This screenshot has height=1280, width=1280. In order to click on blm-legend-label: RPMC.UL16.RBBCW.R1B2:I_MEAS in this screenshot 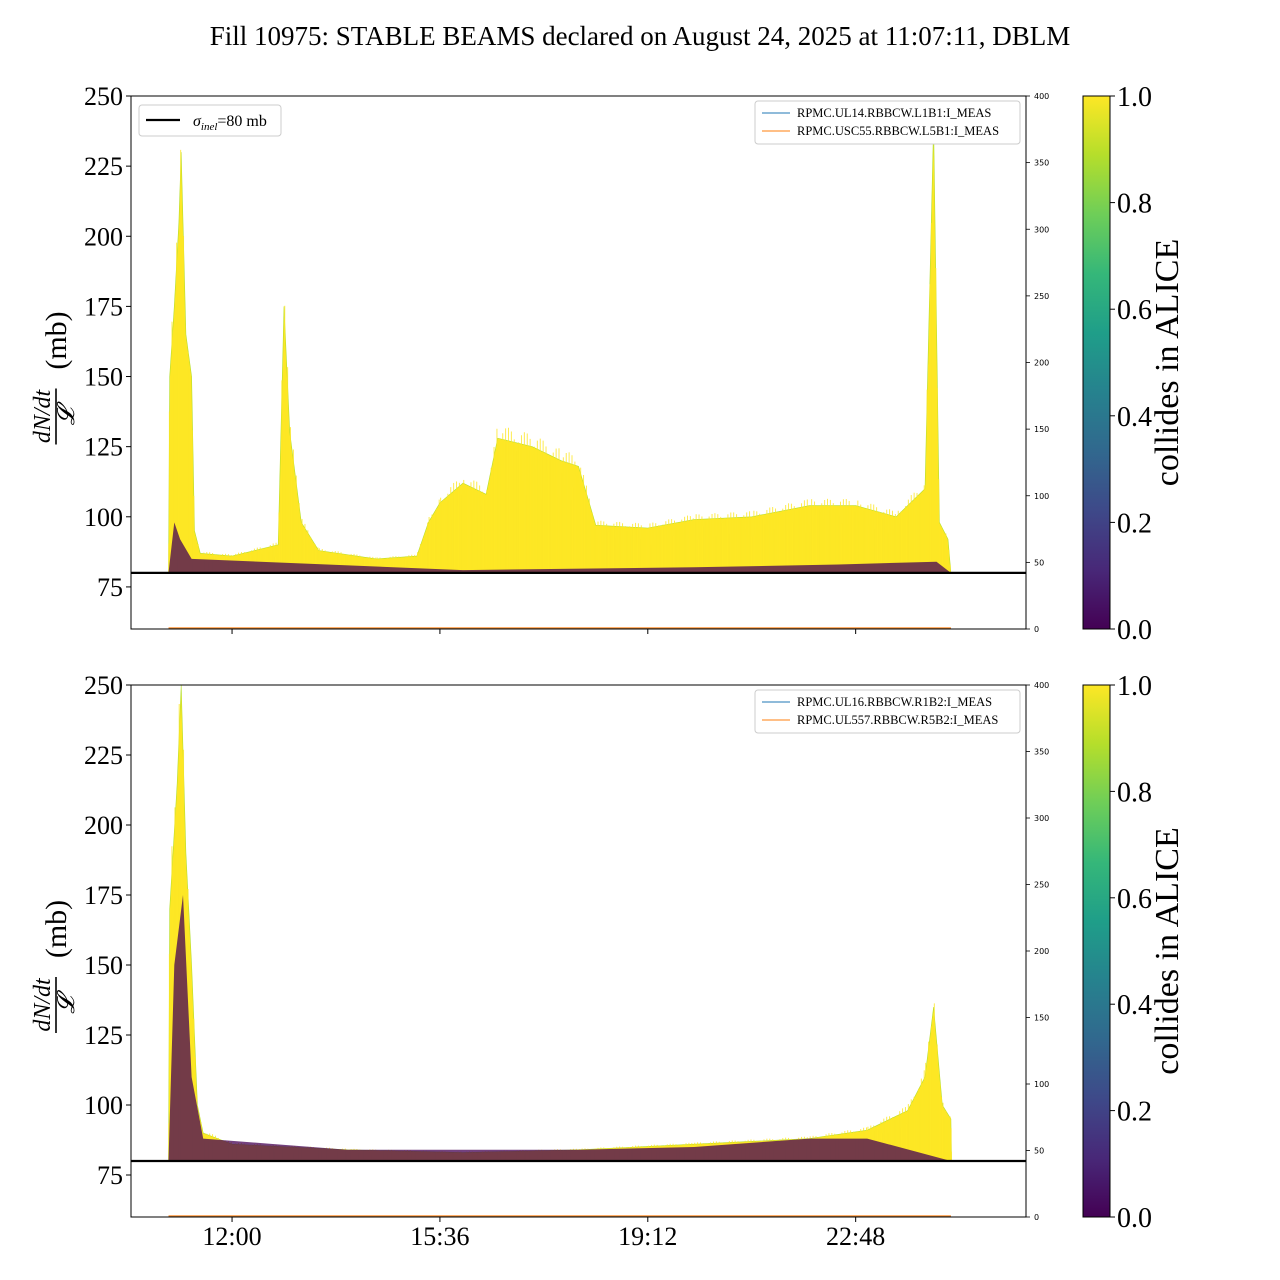, I will do `click(894, 702)`.